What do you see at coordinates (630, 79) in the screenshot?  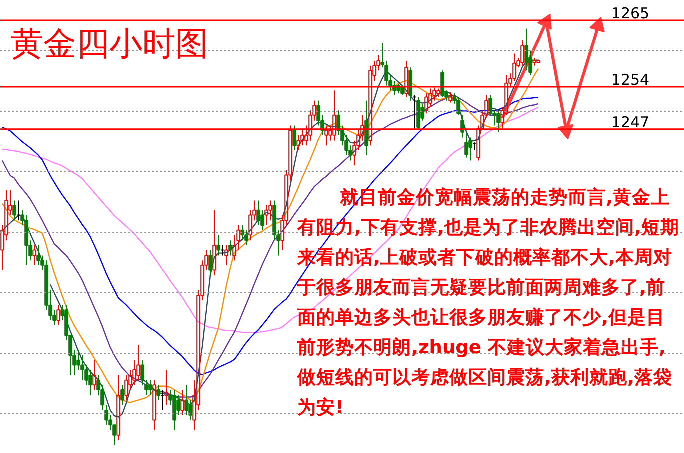 I see `ref-line-label: 1254` at bounding box center [630, 79].